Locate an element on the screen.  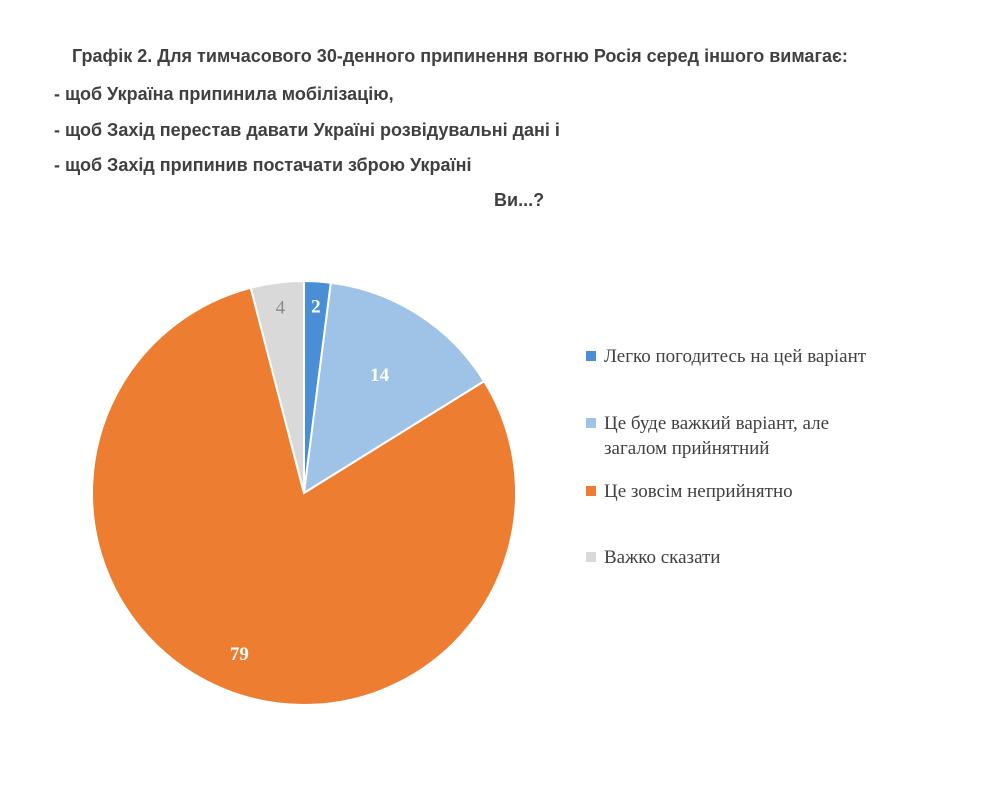
legend-label-line: загалом прийнятний is located at coordinates (687, 448).